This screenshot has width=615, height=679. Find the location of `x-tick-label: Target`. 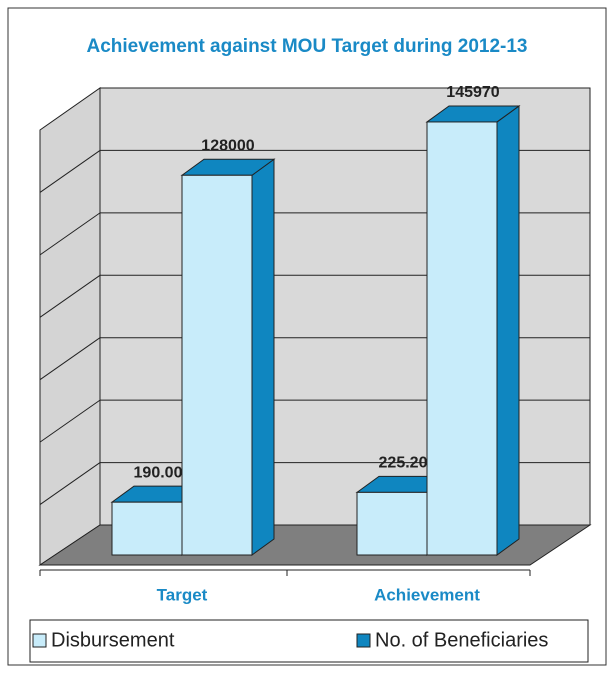

x-tick-label: Target is located at coordinates (182, 594).